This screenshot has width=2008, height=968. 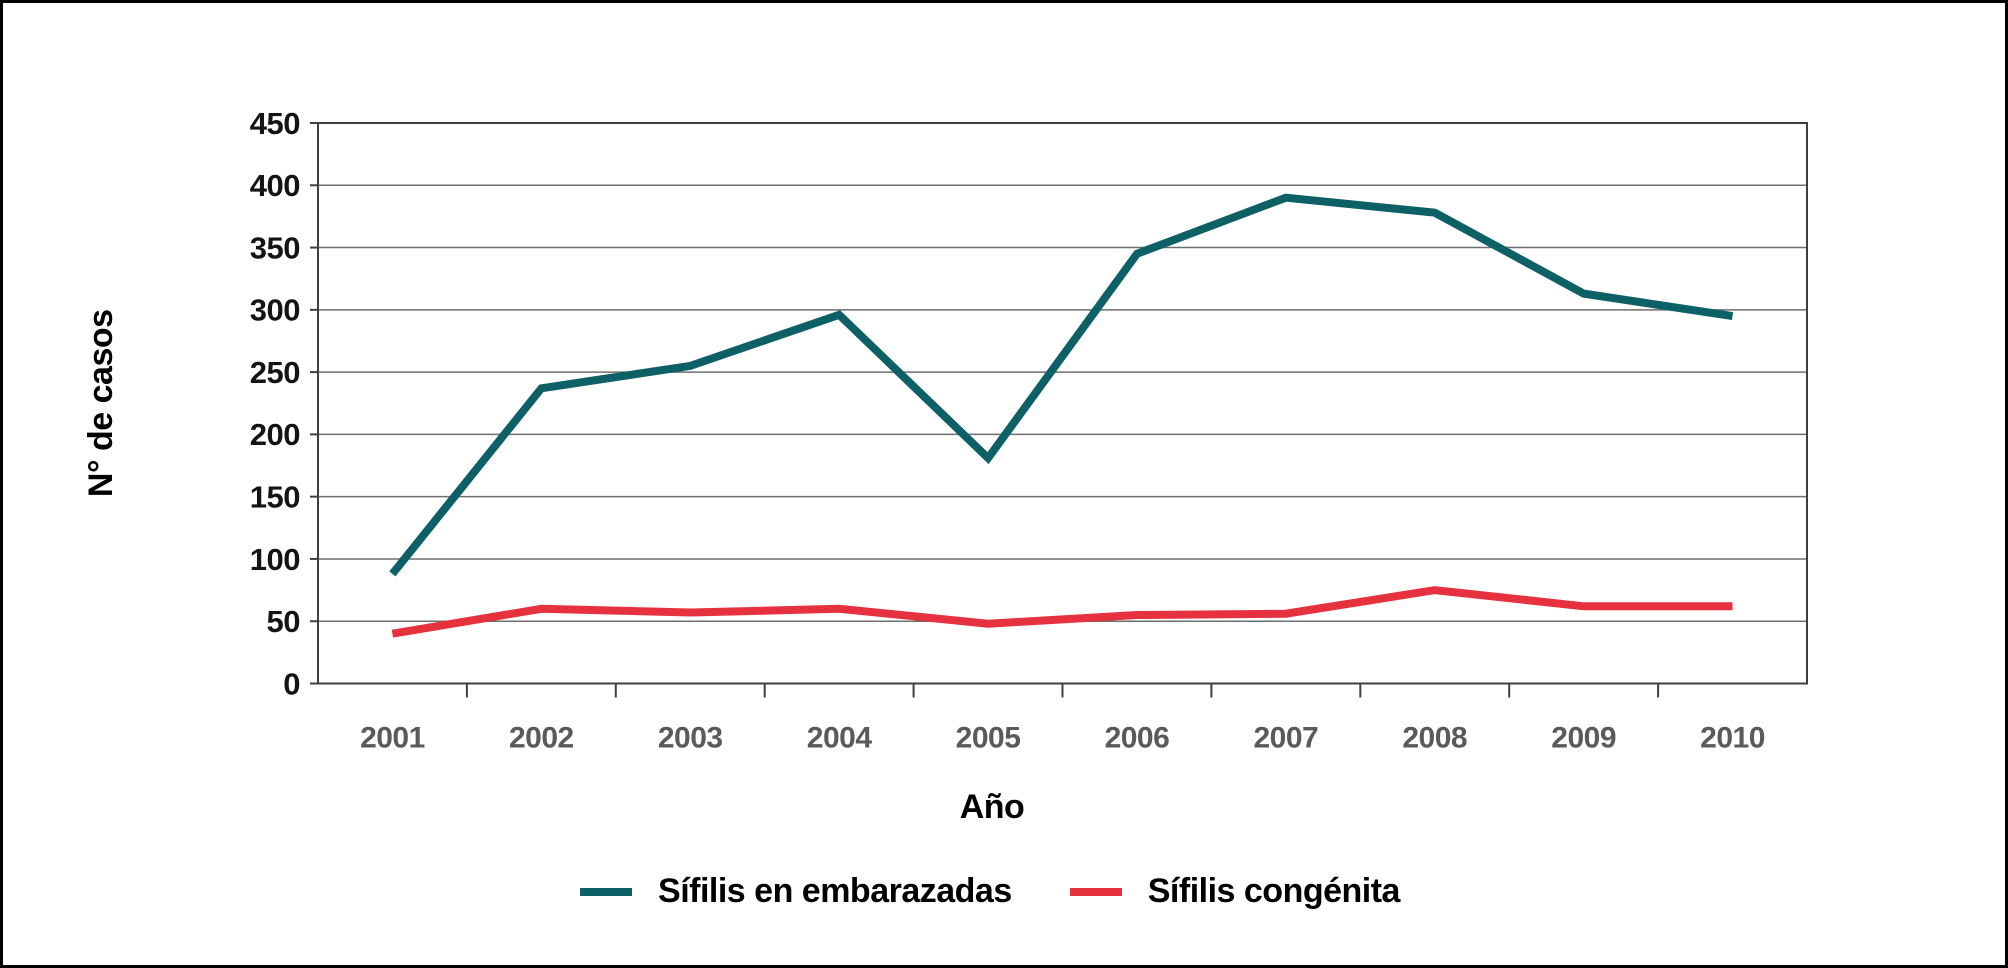 What do you see at coordinates (291, 683) in the screenshot?
I see `y-tick-label: 0` at bounding box center [291, 683].